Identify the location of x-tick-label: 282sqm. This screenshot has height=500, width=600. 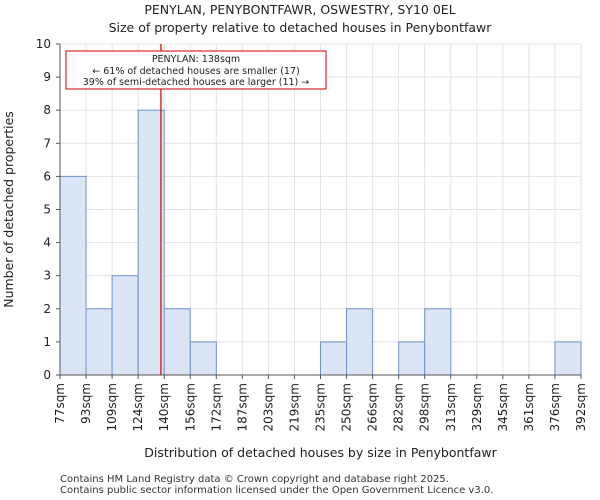
(399, 407).